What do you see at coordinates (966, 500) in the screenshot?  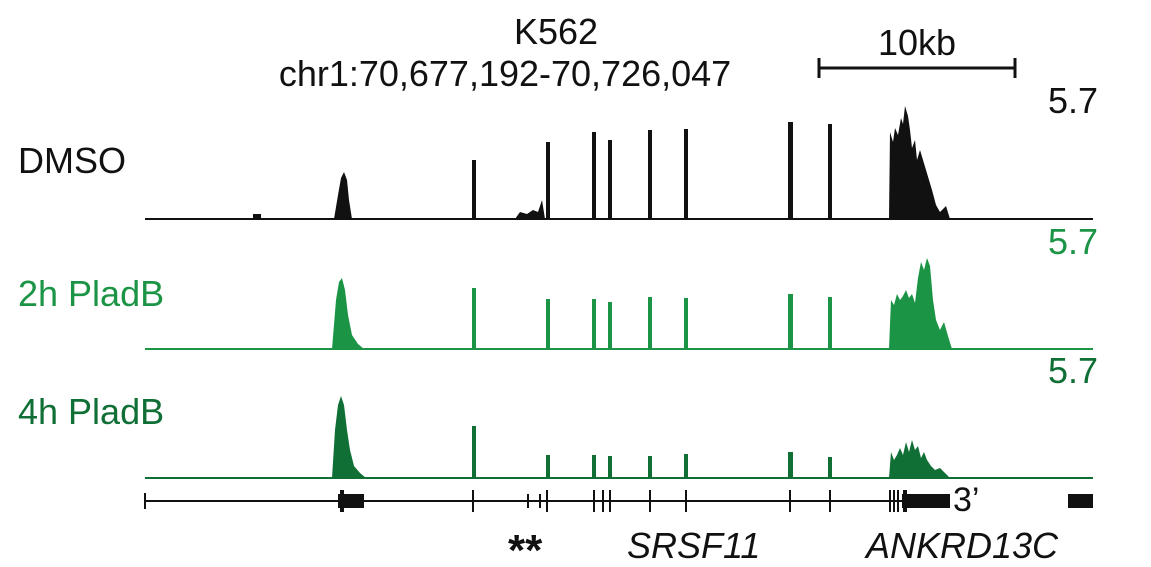 I see `utr-label: 3’` at bounding box center [966, 500].